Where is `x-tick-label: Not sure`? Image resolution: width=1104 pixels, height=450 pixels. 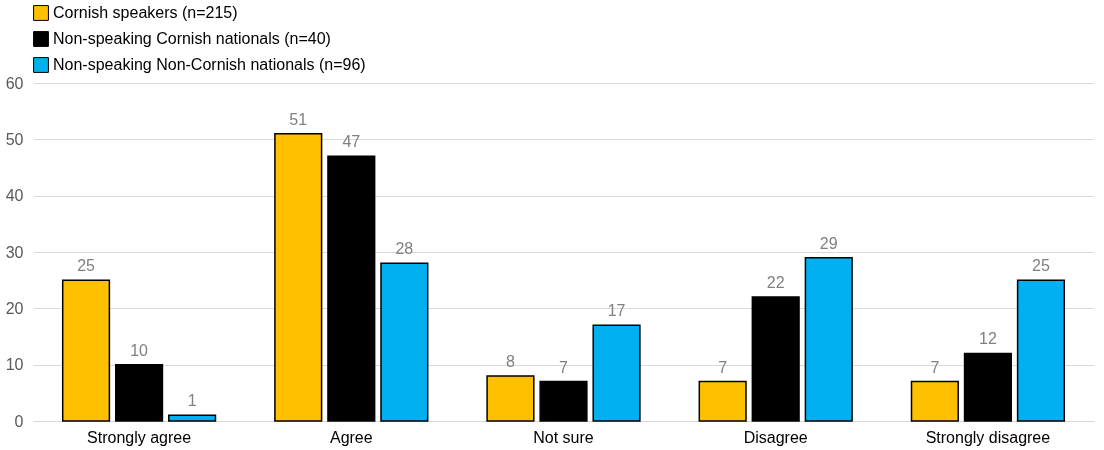
x-tick-label: Not sure is located at coordinates (563, 437).